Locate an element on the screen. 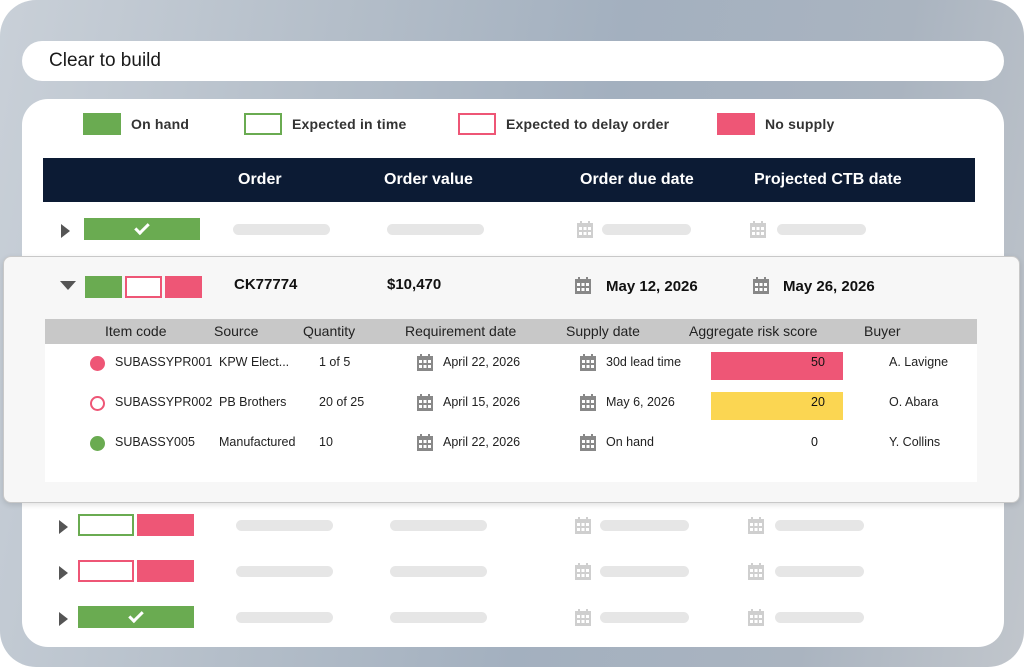  order-number: CK77774 is located at coordinates (266, 284).